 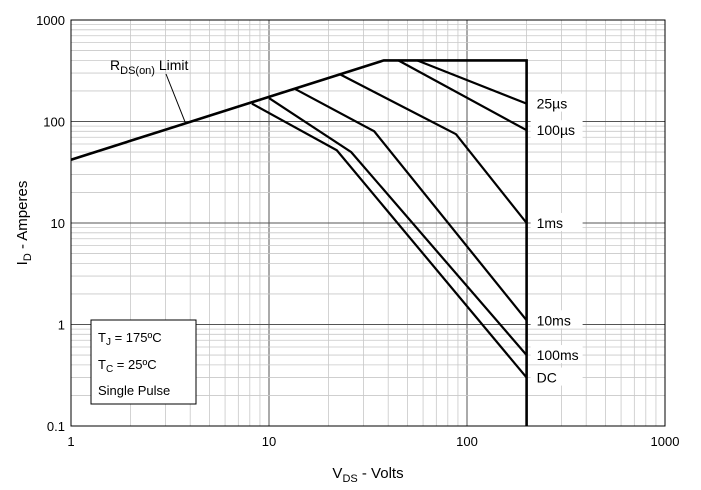 What do you see at coordinates (556, 239) in the screenshot?
I see `curve-labels: 25µs 100µs 1ms 10ms 100ms DC` at bounding box center [556, 239].